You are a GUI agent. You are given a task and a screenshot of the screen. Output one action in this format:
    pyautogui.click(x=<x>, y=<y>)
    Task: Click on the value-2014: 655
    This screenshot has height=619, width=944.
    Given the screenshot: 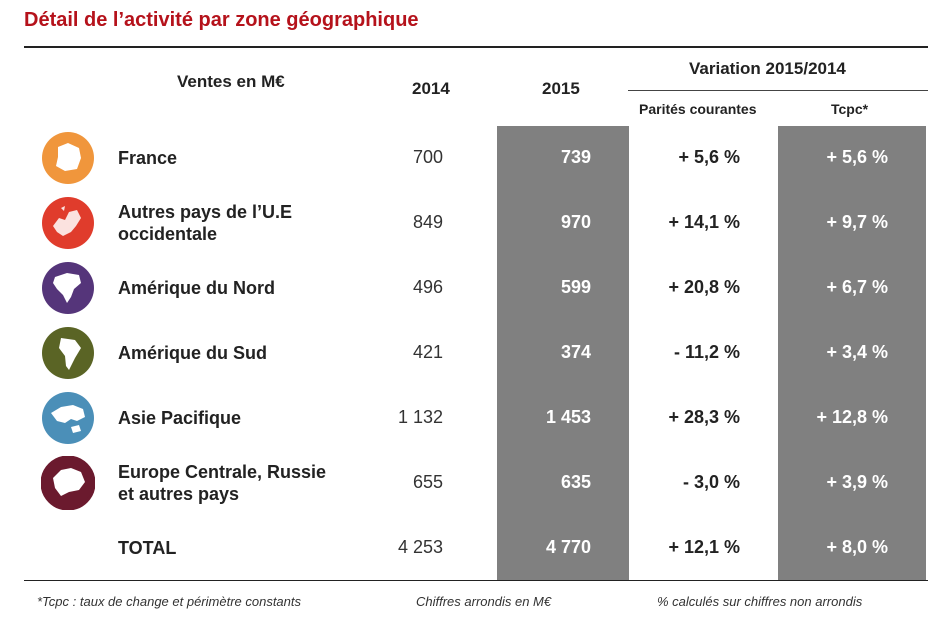 What is the action you would take?
    pyautogui.click(x=427, y=482)
    